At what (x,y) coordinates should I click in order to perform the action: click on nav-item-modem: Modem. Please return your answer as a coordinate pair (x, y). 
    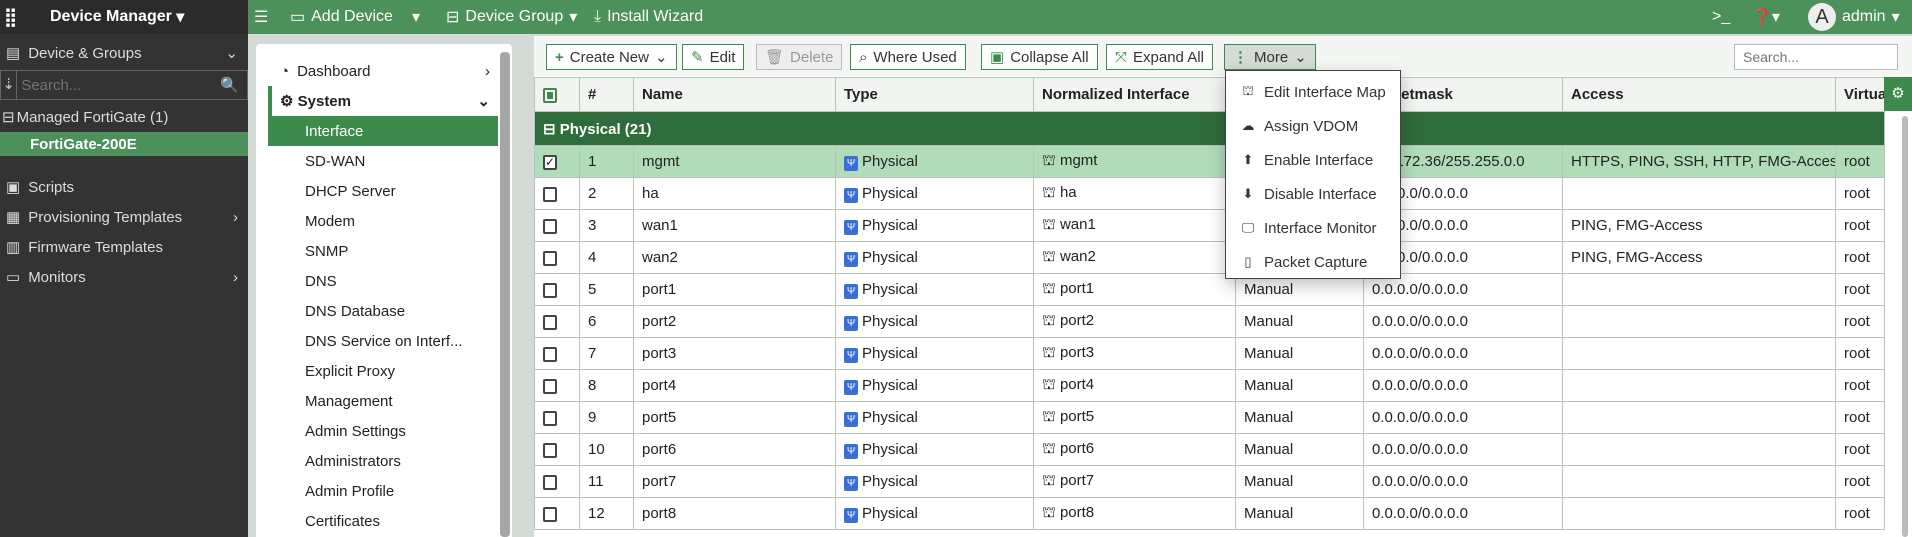
    Looking at the image, I should click on (330, 221).